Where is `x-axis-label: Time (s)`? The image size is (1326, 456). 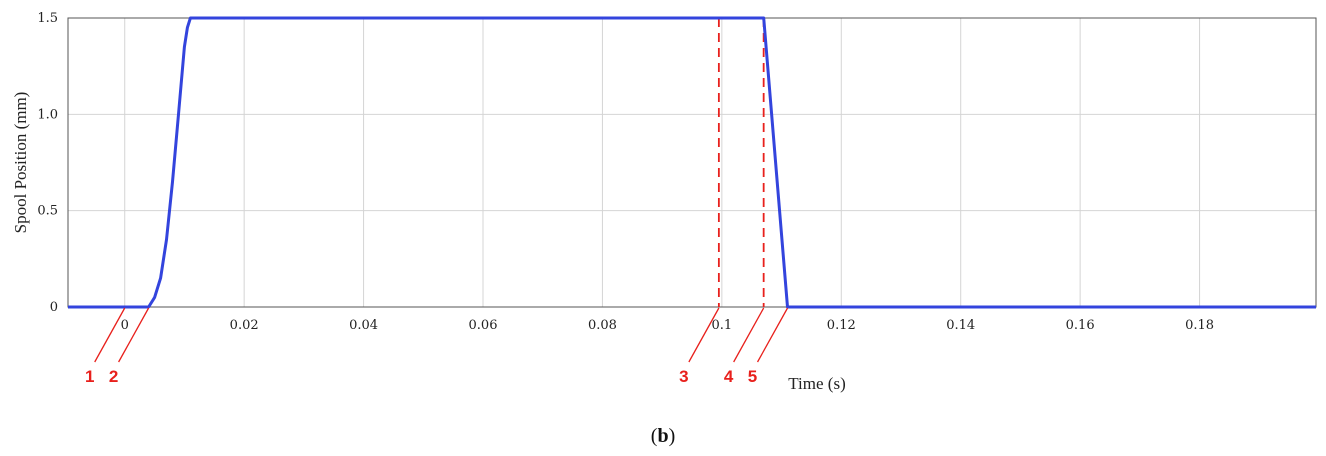
x-axis-label: Time (s) is located at coordinates (816, 383).